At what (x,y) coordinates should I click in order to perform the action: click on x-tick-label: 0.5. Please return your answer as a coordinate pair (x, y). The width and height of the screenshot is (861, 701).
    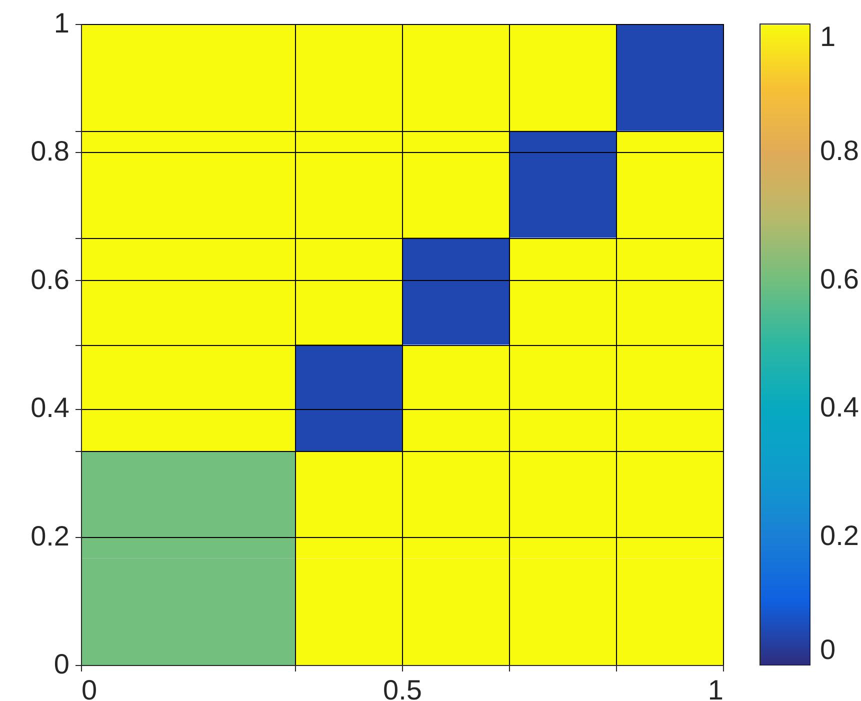
    Looking at the image, I should click on (402, 687).